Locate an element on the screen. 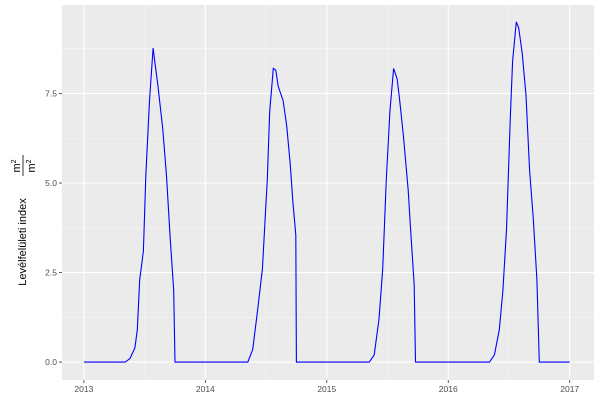 This screenshot has height=400, width=600. x-tick-label: 2016 is located at coordinates (448, 389).